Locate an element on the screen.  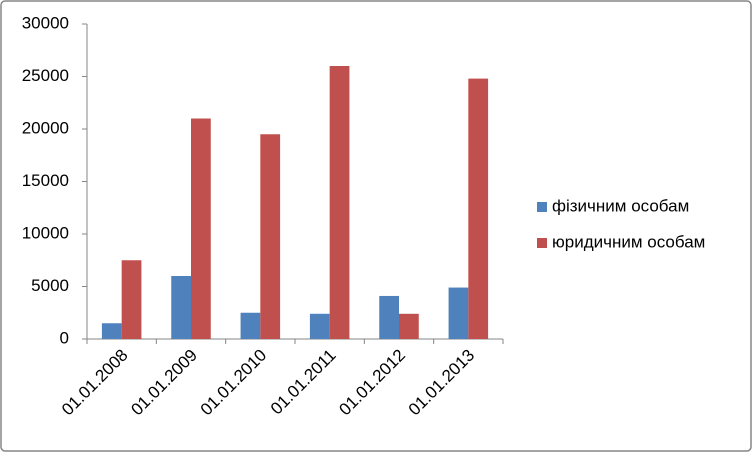
y-tick-label: 0 is located at coordinates (64, 337).